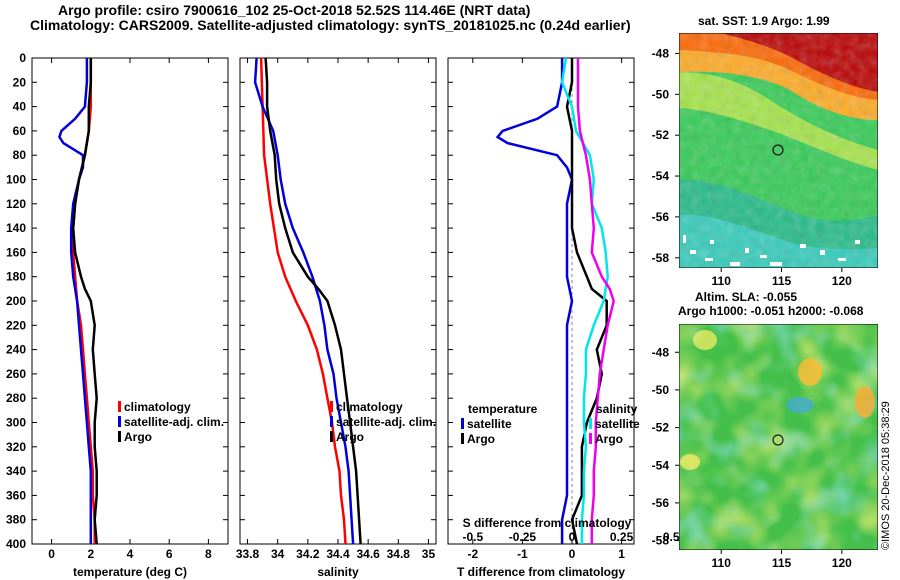 The image size is (900, 580). What do you see at coordinates (16, 325) in the screenshot?
I see `depth-tick-label: 220` at bounding box center [16, 325].